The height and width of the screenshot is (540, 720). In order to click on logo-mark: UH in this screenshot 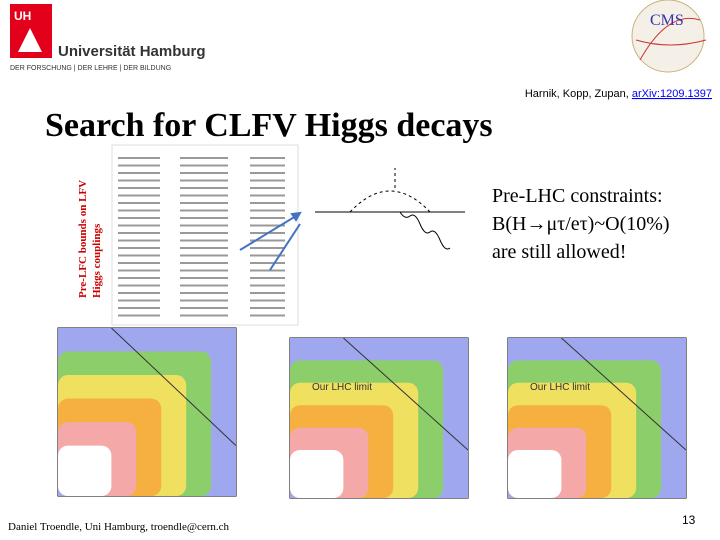, I will do `click(22, 16)`.